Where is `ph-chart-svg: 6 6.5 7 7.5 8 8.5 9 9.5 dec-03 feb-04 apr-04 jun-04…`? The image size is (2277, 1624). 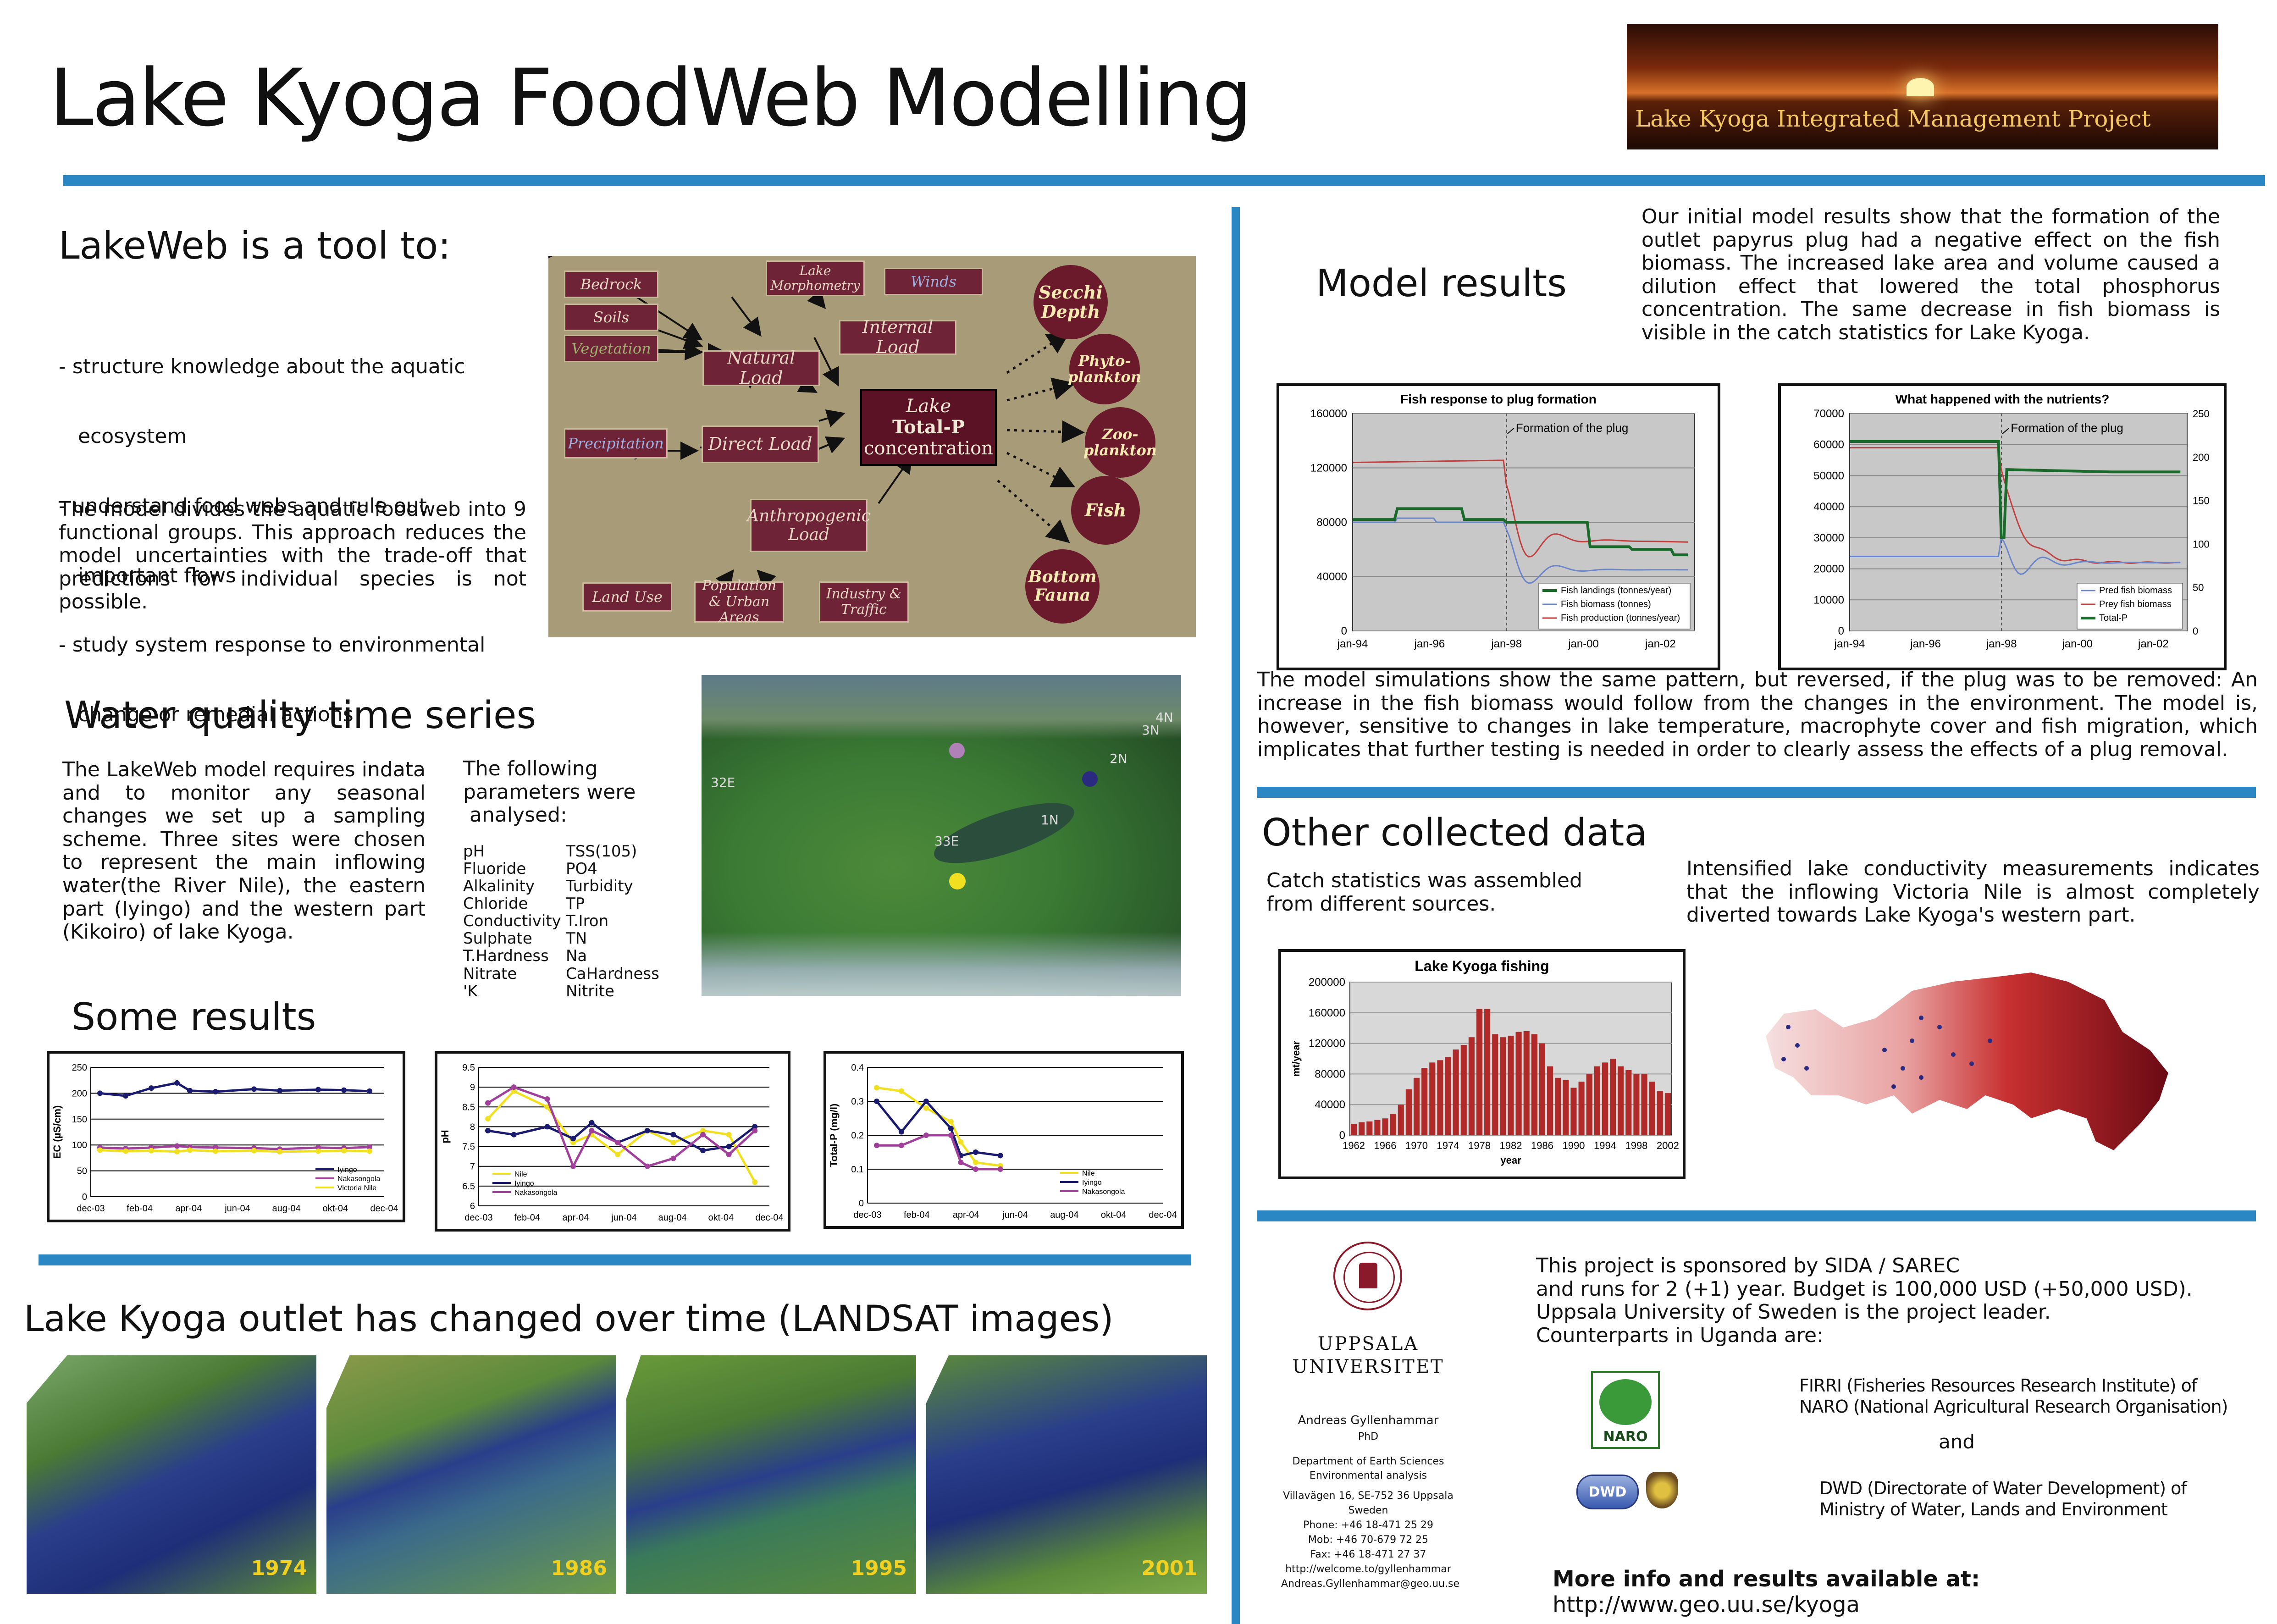
ph-chart-svg: 6 6.5 7 7.5 8 8.5 9 9.5 dec-03 feb-04 apr-04 jun-04… is located at coordinates (611, 1143).